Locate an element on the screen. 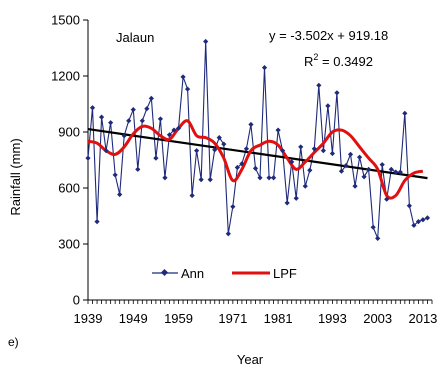  y-tick-label: 600 is located at coordinates (69, 188).